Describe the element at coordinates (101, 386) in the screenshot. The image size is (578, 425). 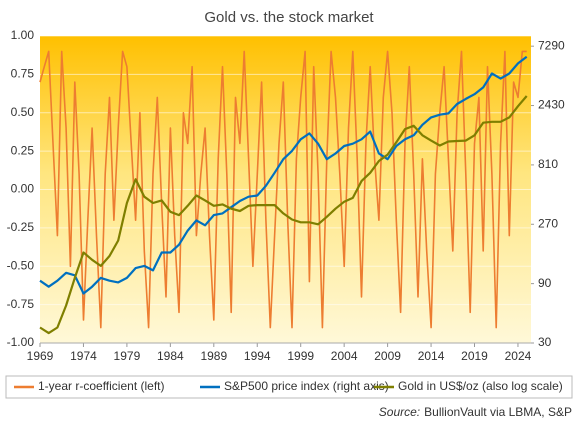
I see `legend-label: 1-year r-coefficient (left)` at that location.